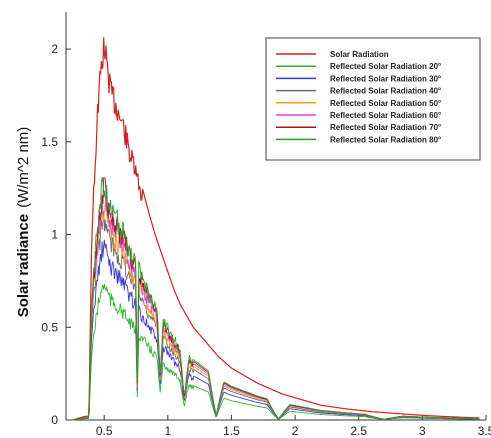  I want to click on y-axis-label-main: Solar radiance, so click(23, 265).